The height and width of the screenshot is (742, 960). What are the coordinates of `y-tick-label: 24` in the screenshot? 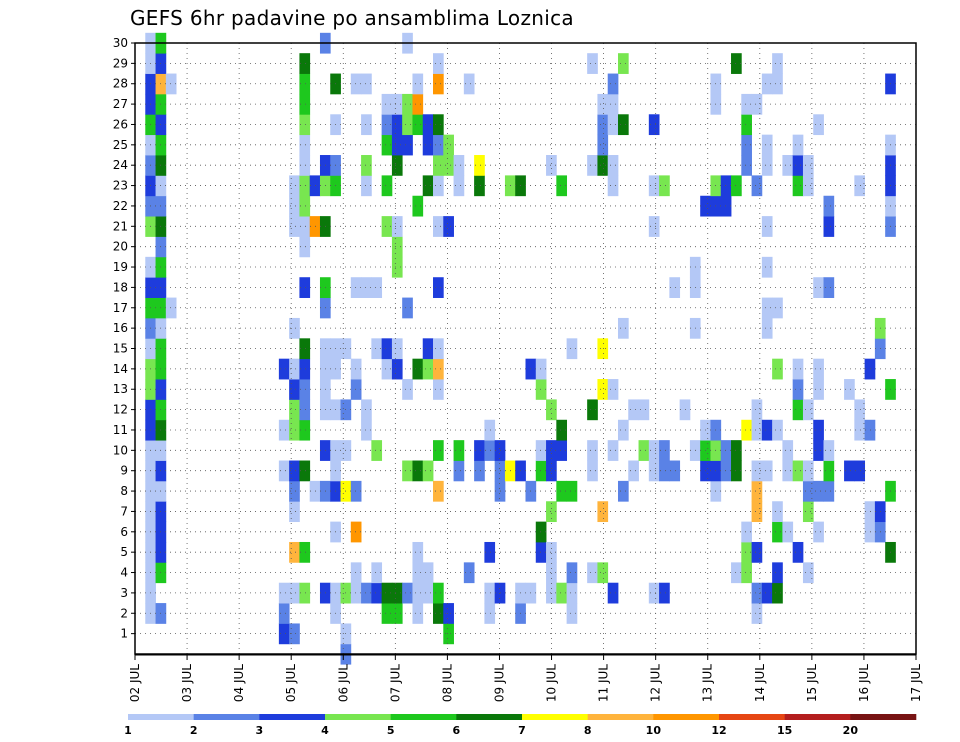 It's located at (120, 165).